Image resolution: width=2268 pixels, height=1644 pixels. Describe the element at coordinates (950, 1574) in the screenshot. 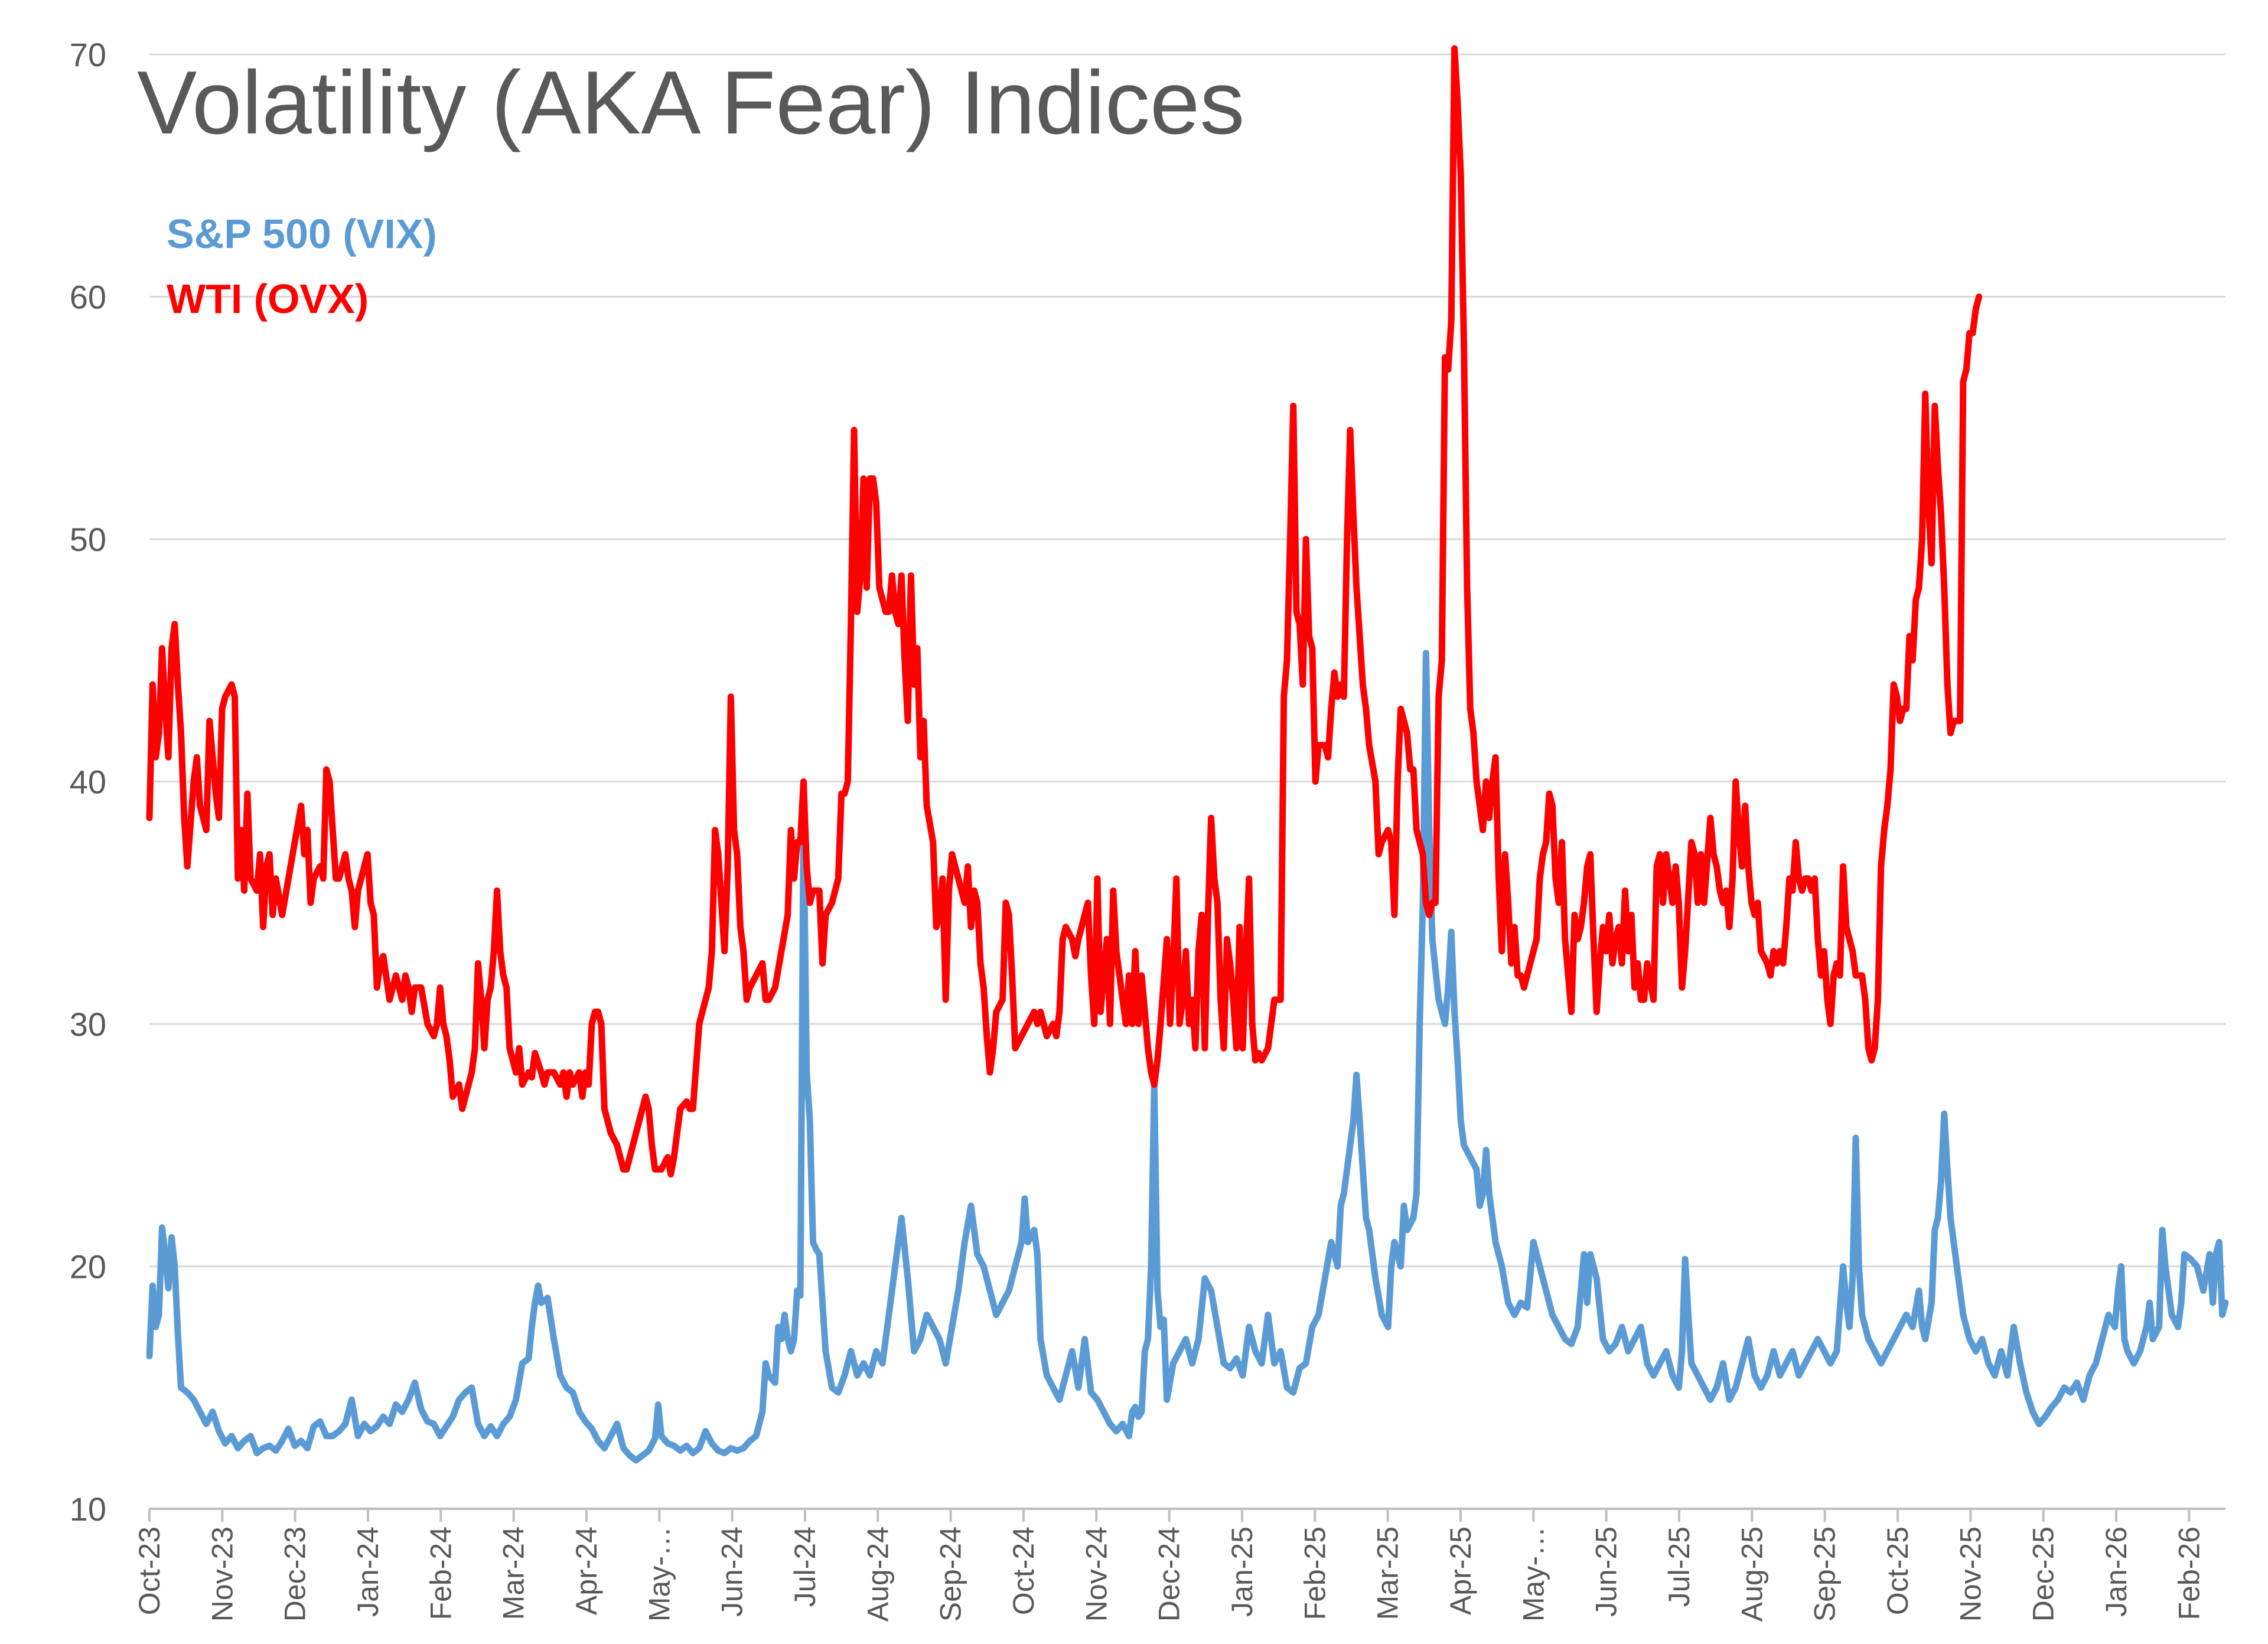

I see `x-tick-label: Sep-24` at that location.